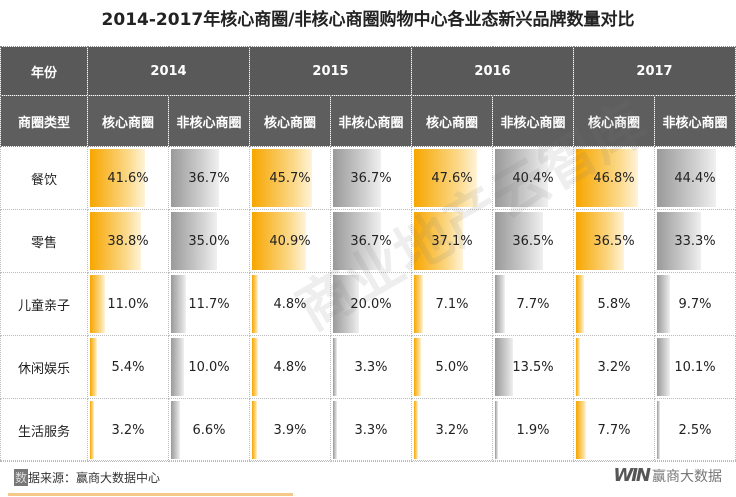 This screenshot has width=736, height=497. What do you see at coordinates (687, 477) in the screenshot?
I see `logo-text: 赢商大数据` at bounding box center [687, 477].